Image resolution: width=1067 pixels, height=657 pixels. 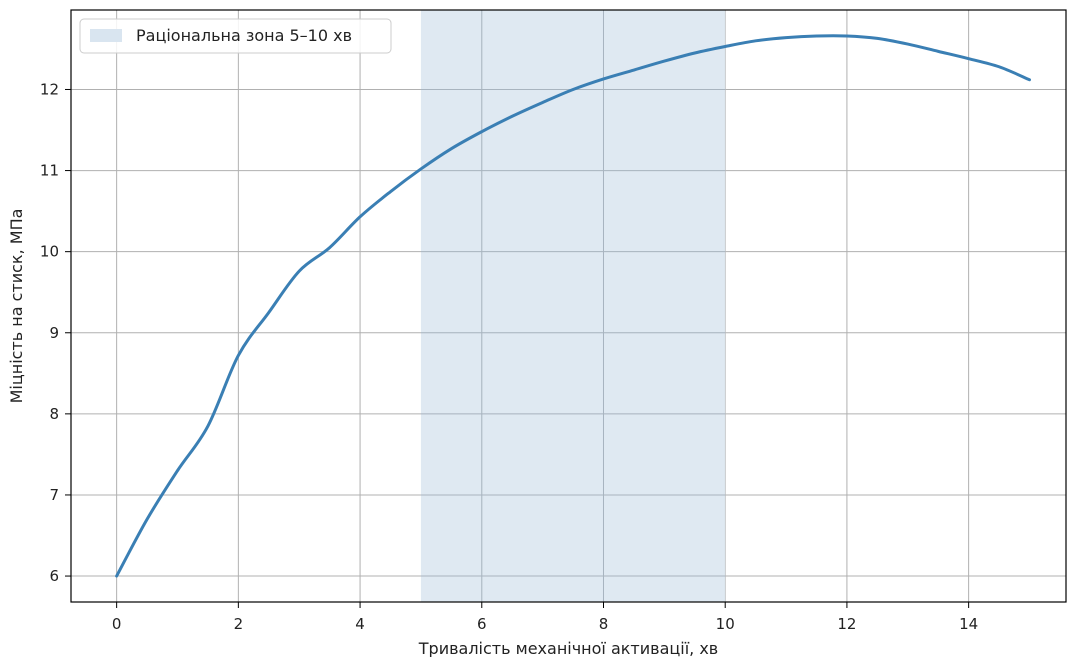 I want to click on y-tick-label: 6, so click(x=54, y=576).